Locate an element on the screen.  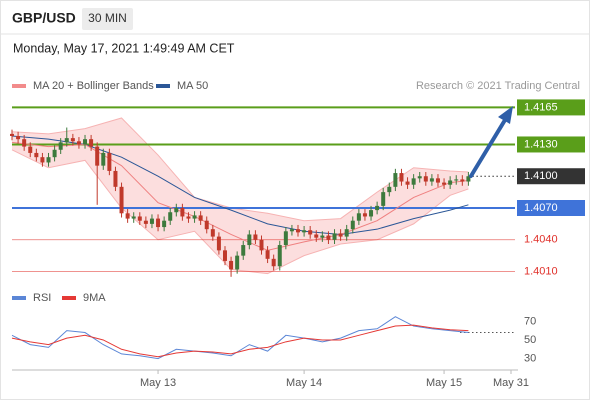
level-label: 1.4165 is located at coordinates (541, 107).